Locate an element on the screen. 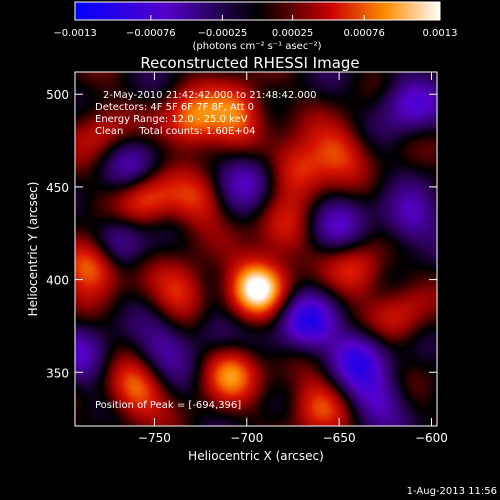 This screenshot has width=500, height=500. colorbar-frame is located at coordinates (257, 11).